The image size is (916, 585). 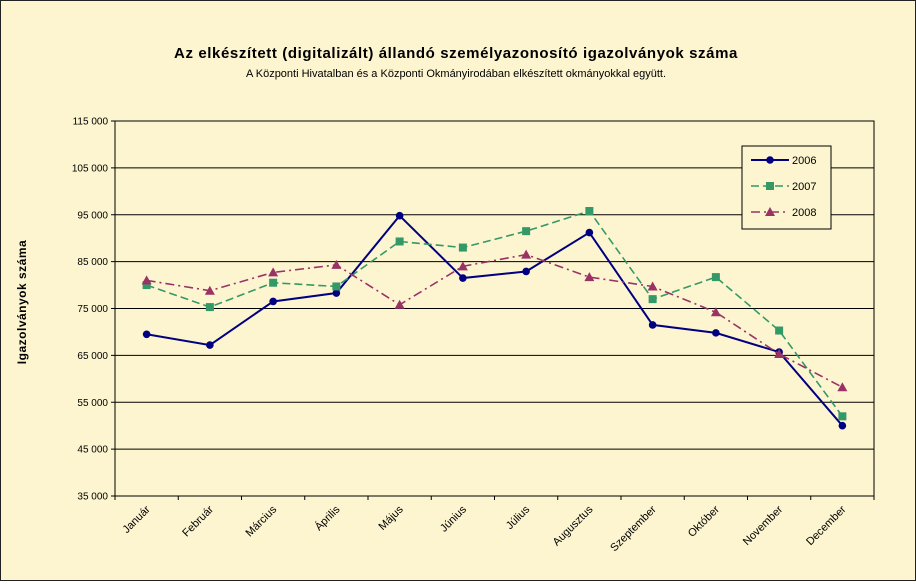 What do you see at coordinates (783, 161) in the screenshot?
I see `legend-item-2006: 2006` at bounding box center [783, 161].